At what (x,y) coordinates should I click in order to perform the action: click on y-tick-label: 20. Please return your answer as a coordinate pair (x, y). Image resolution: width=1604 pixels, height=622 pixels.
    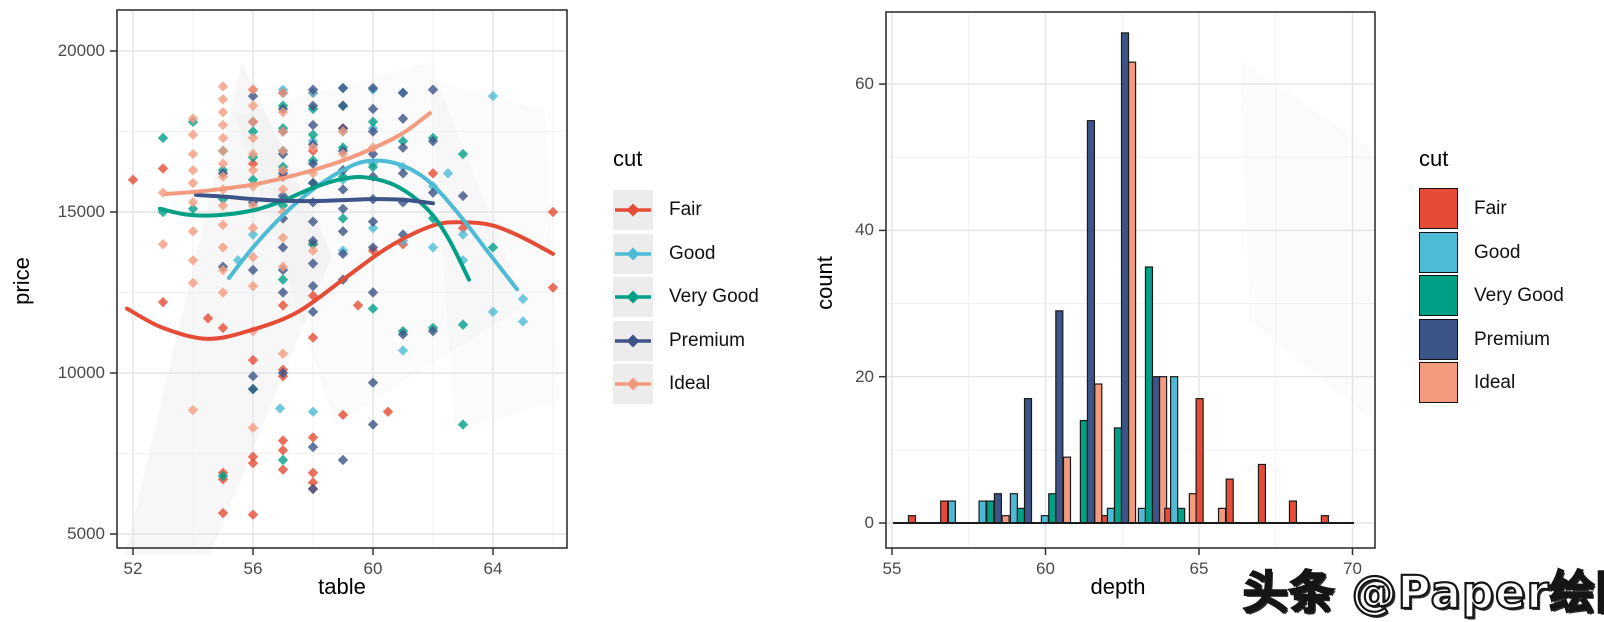
    Looking at the image, I should click on (864, 376).